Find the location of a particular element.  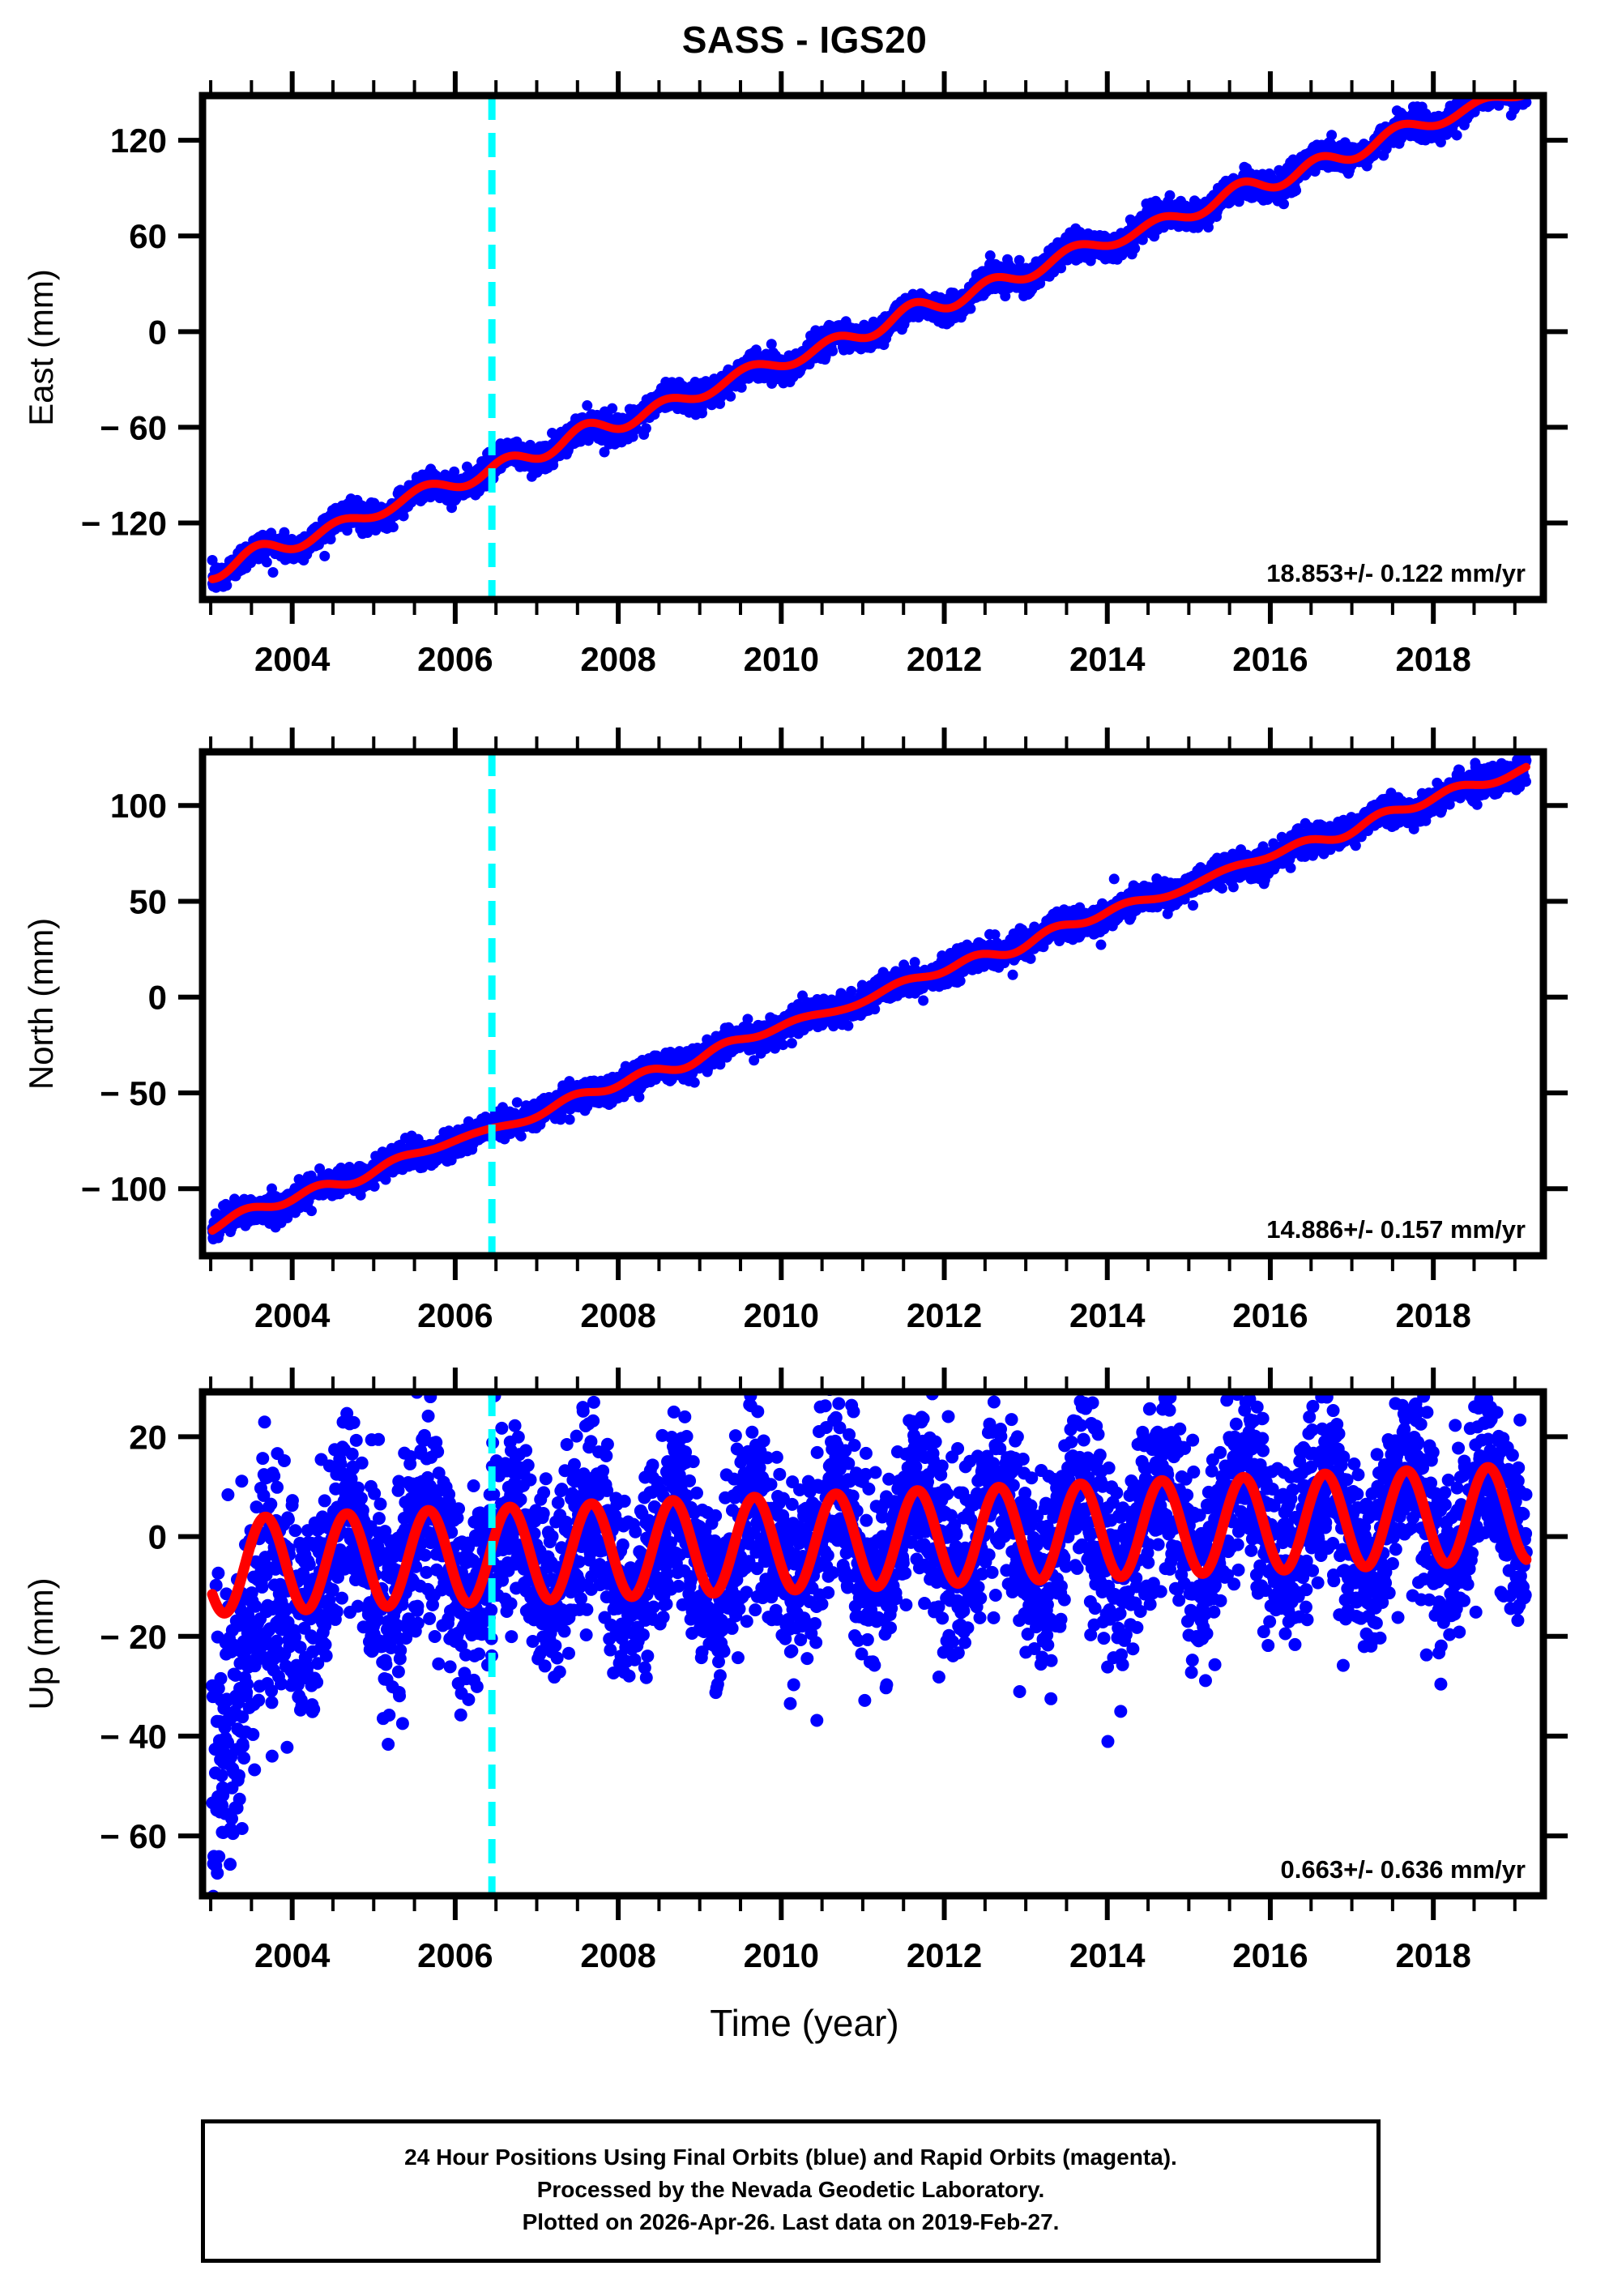

x-axis-title: Time (year) is located at coordinates (804, 2023).